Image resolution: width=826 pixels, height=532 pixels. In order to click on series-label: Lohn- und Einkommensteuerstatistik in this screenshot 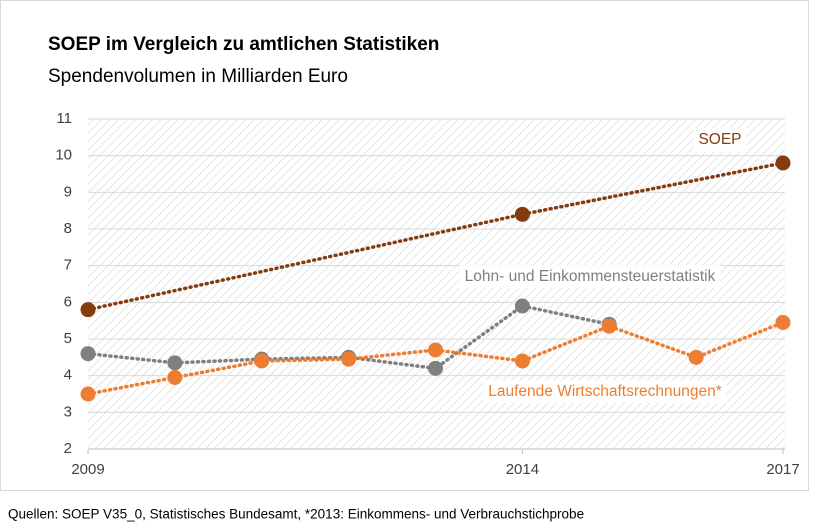, I will do `click(590, 276)`.